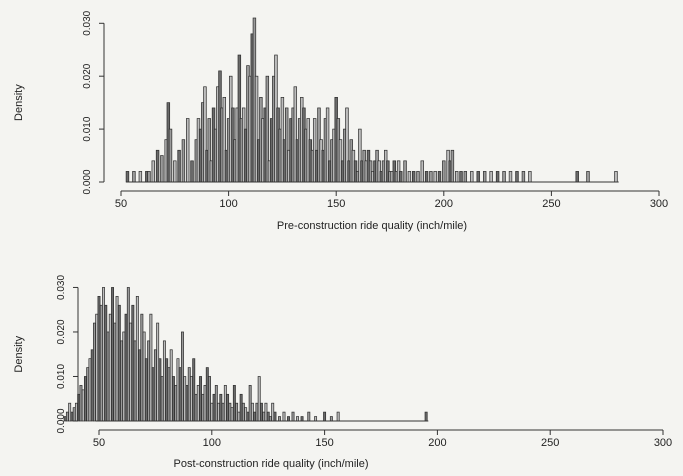 The width and height of the screenshot is (683, 476). Describe the element at coordinates (19, 353) in the screenshot. I see `y-axis-title: Density` at that location.